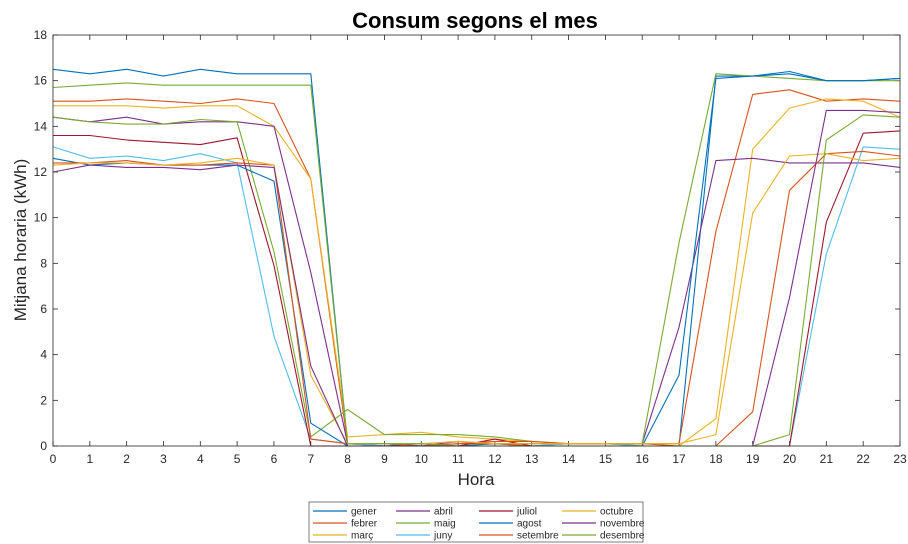 Image resolution: width=908 pixels, height=544 pixels. Describe the element at coordinates (41, 81) in the screenshot. I see `y-tick-label: 16` at that location.